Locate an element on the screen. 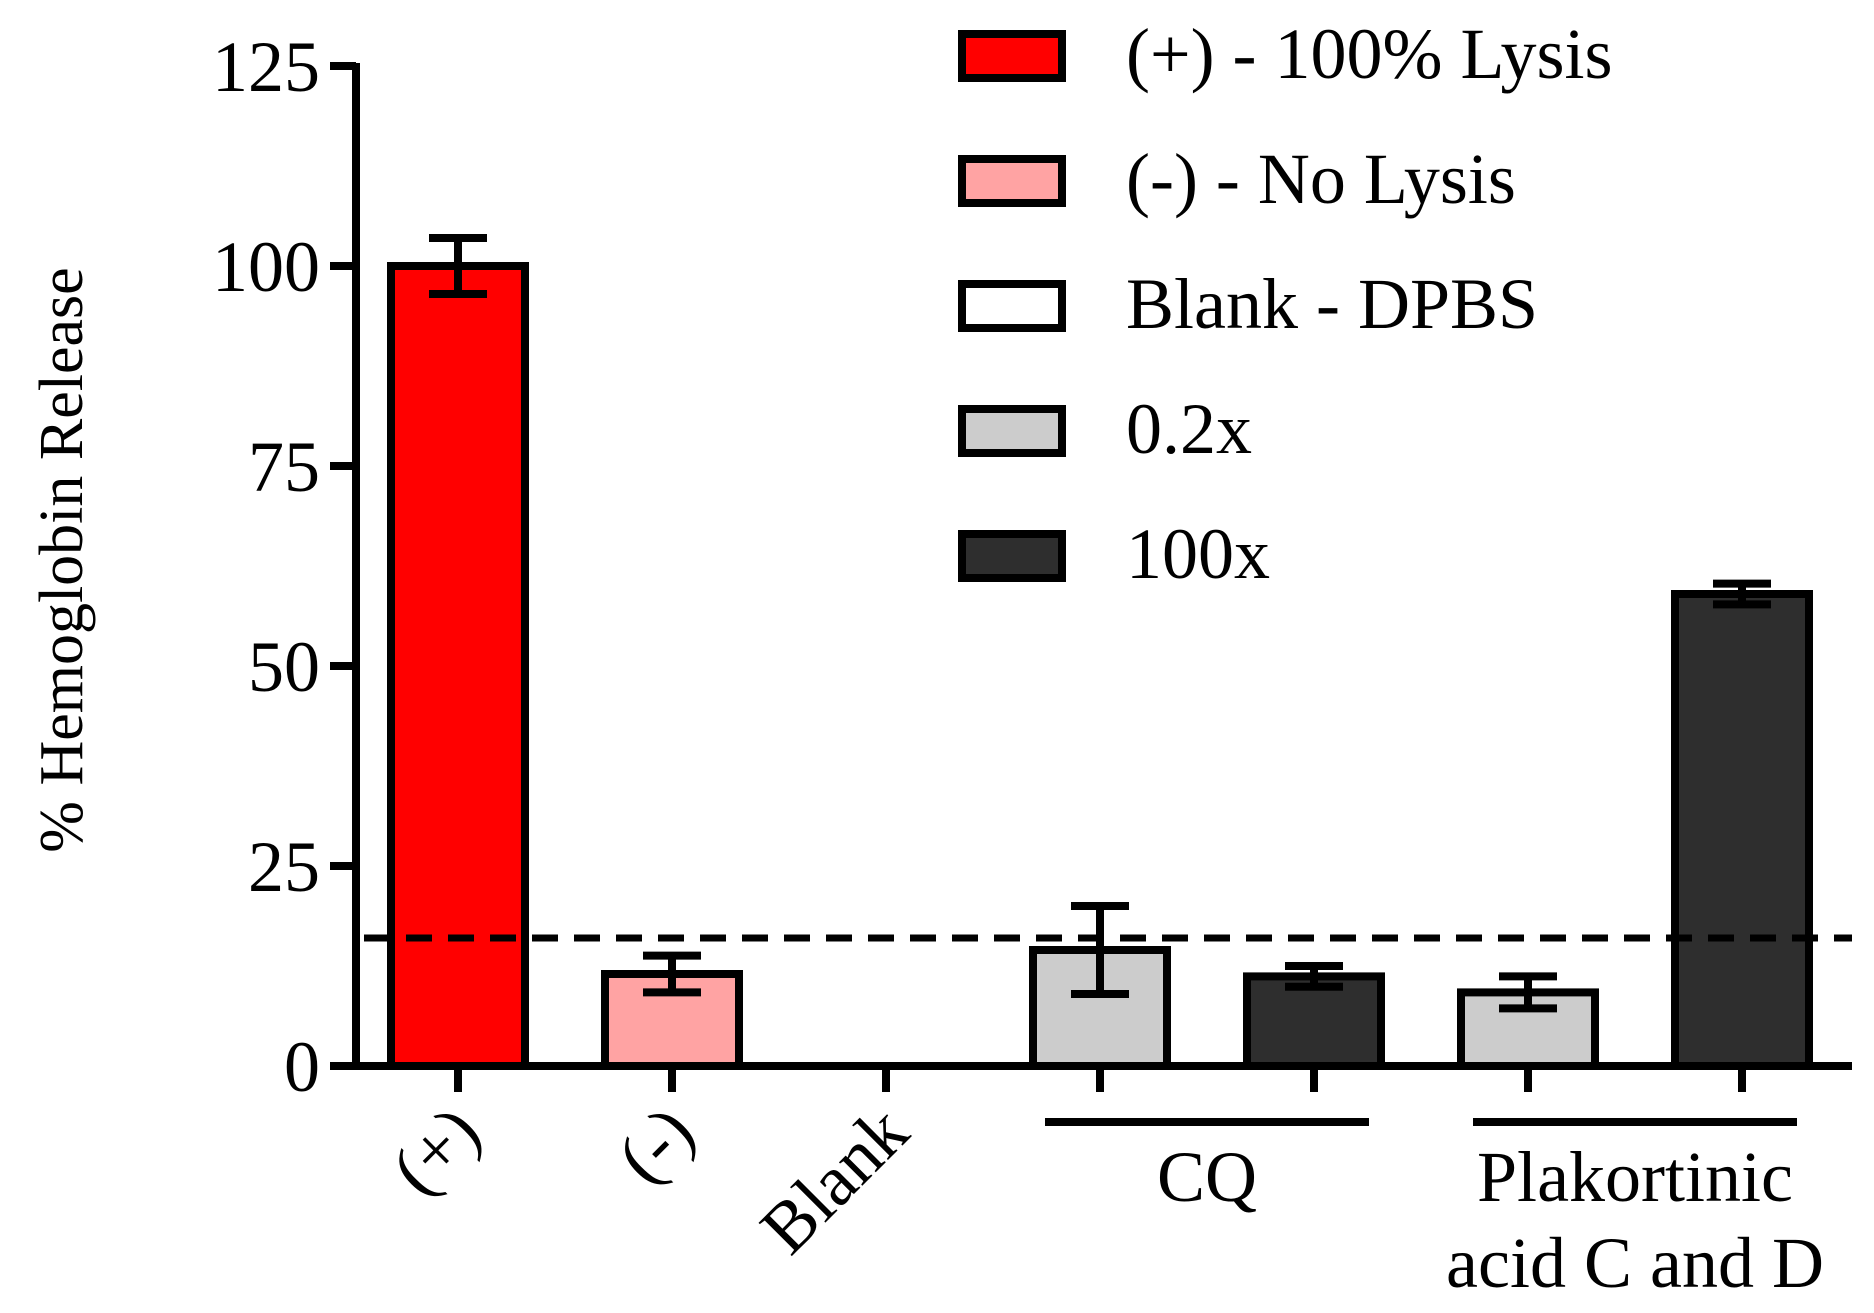 Image resolution: width=1874 pixels, height=1313 pixels. y-tick-label: 0 is located at coordinates (302, 1067).